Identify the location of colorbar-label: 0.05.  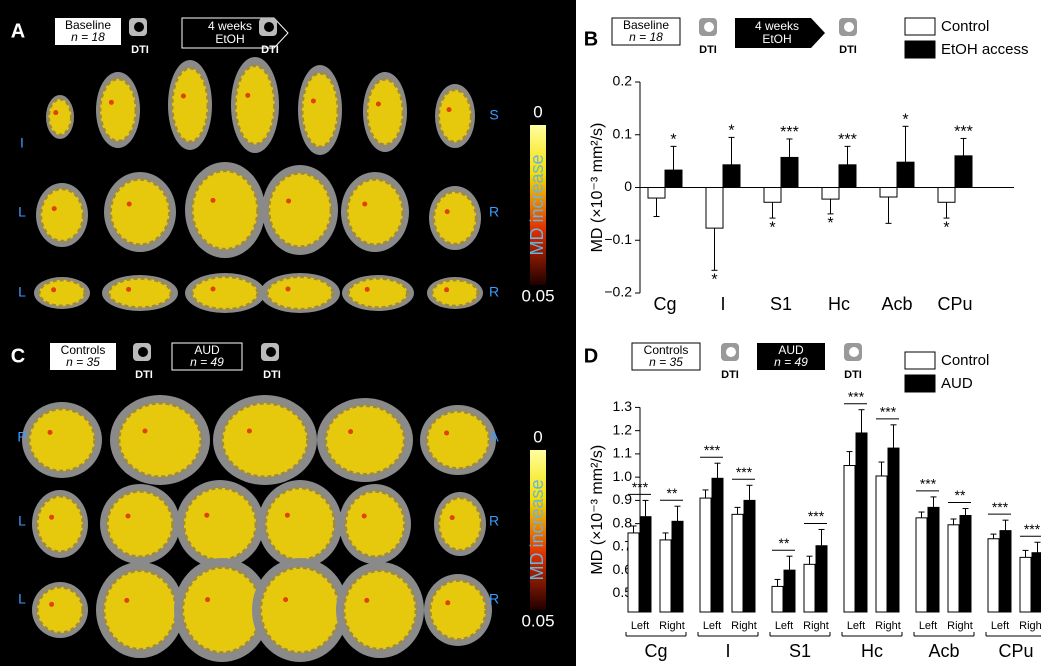
(537, 295).